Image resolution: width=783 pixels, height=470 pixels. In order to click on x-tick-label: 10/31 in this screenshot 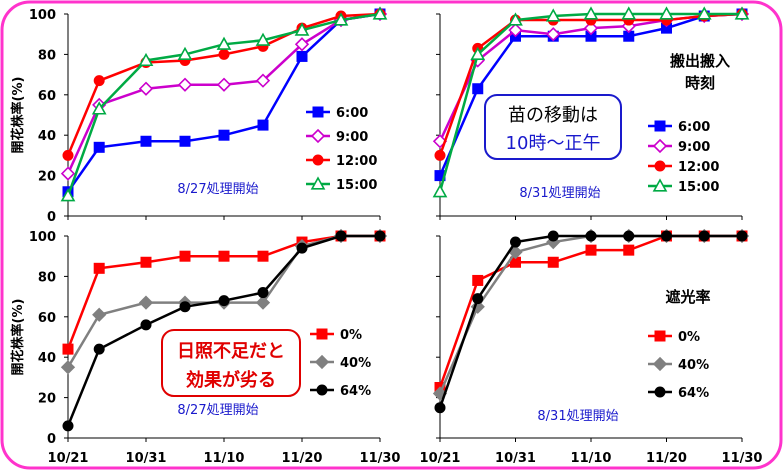, I will do `click(515, 458)`.